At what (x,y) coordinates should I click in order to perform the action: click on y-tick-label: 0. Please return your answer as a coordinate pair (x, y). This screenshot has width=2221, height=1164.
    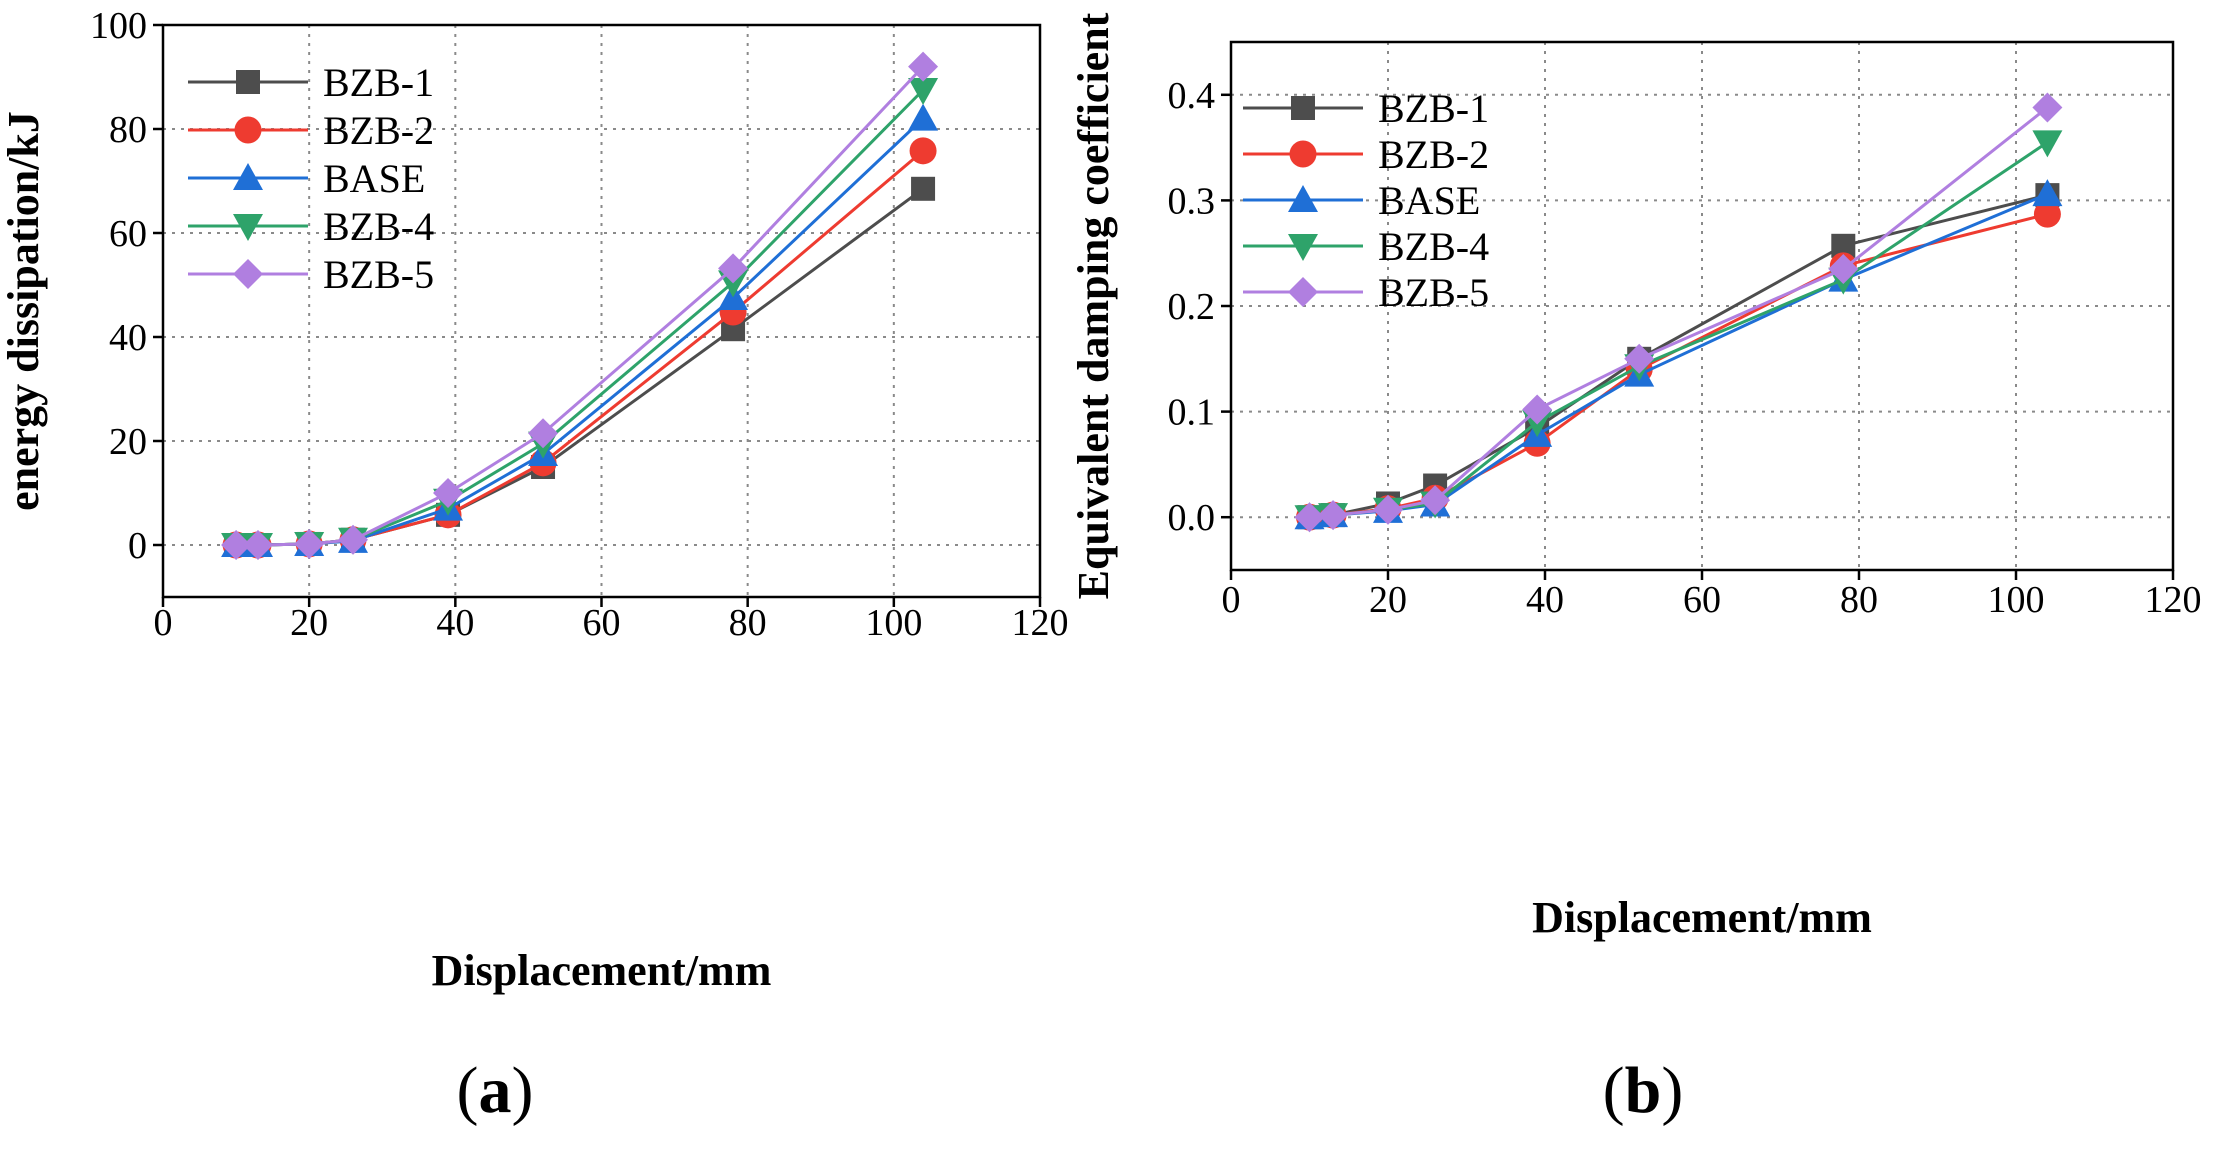
    Looking at the image, I should click on (137, 546).